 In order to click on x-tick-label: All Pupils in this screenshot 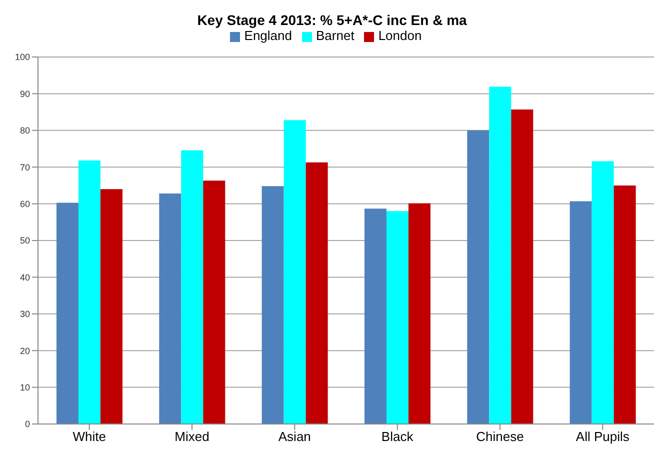, I will do `click(603, 436)`.